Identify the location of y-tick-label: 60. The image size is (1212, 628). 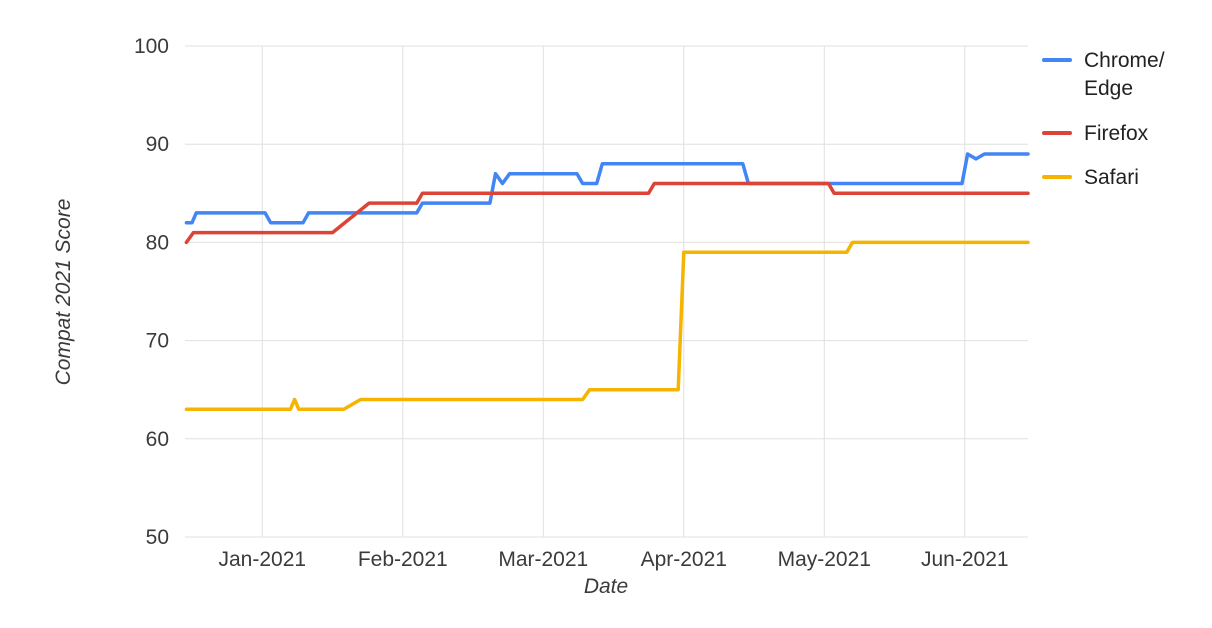
(157, 439).